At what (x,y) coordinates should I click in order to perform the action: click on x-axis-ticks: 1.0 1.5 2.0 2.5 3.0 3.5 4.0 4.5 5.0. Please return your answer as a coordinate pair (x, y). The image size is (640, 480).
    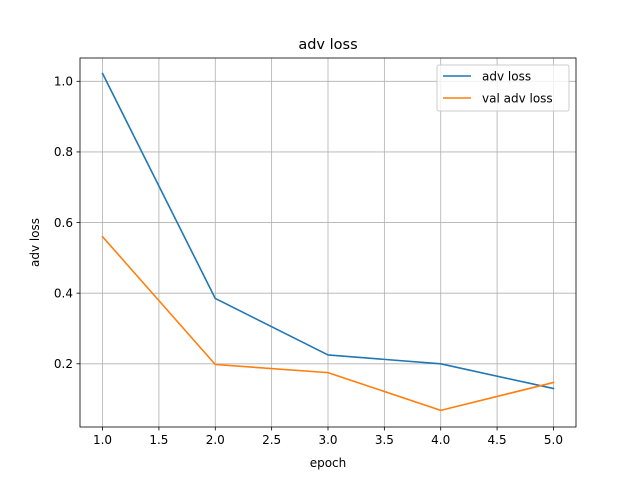
    Looking at the image, I should click on (328, 437).